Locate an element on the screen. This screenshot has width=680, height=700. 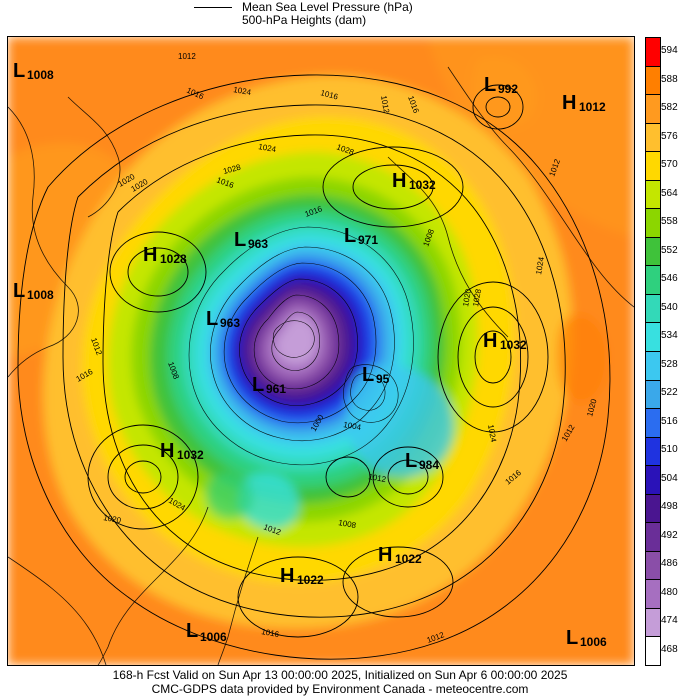
height-contours is located at coordinates (301, 345).